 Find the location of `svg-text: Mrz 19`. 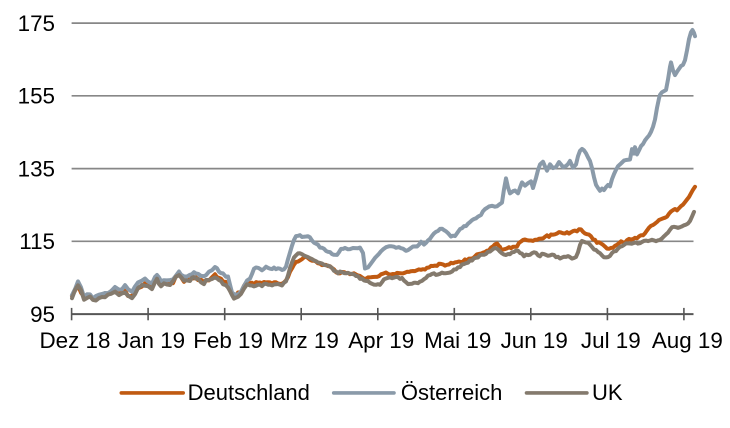

svg-text: Mrz 19 is located at coordinates (304, 340).